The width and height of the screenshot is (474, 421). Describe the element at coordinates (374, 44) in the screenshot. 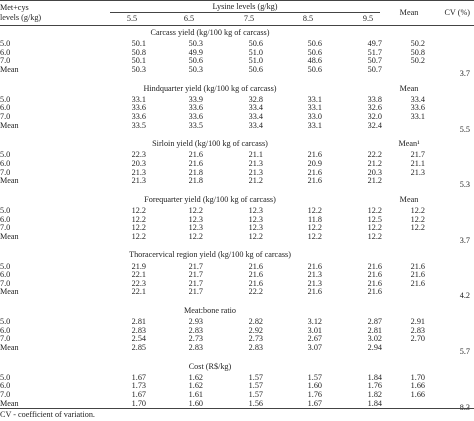

I see `table-cell: 49.7` at that location.